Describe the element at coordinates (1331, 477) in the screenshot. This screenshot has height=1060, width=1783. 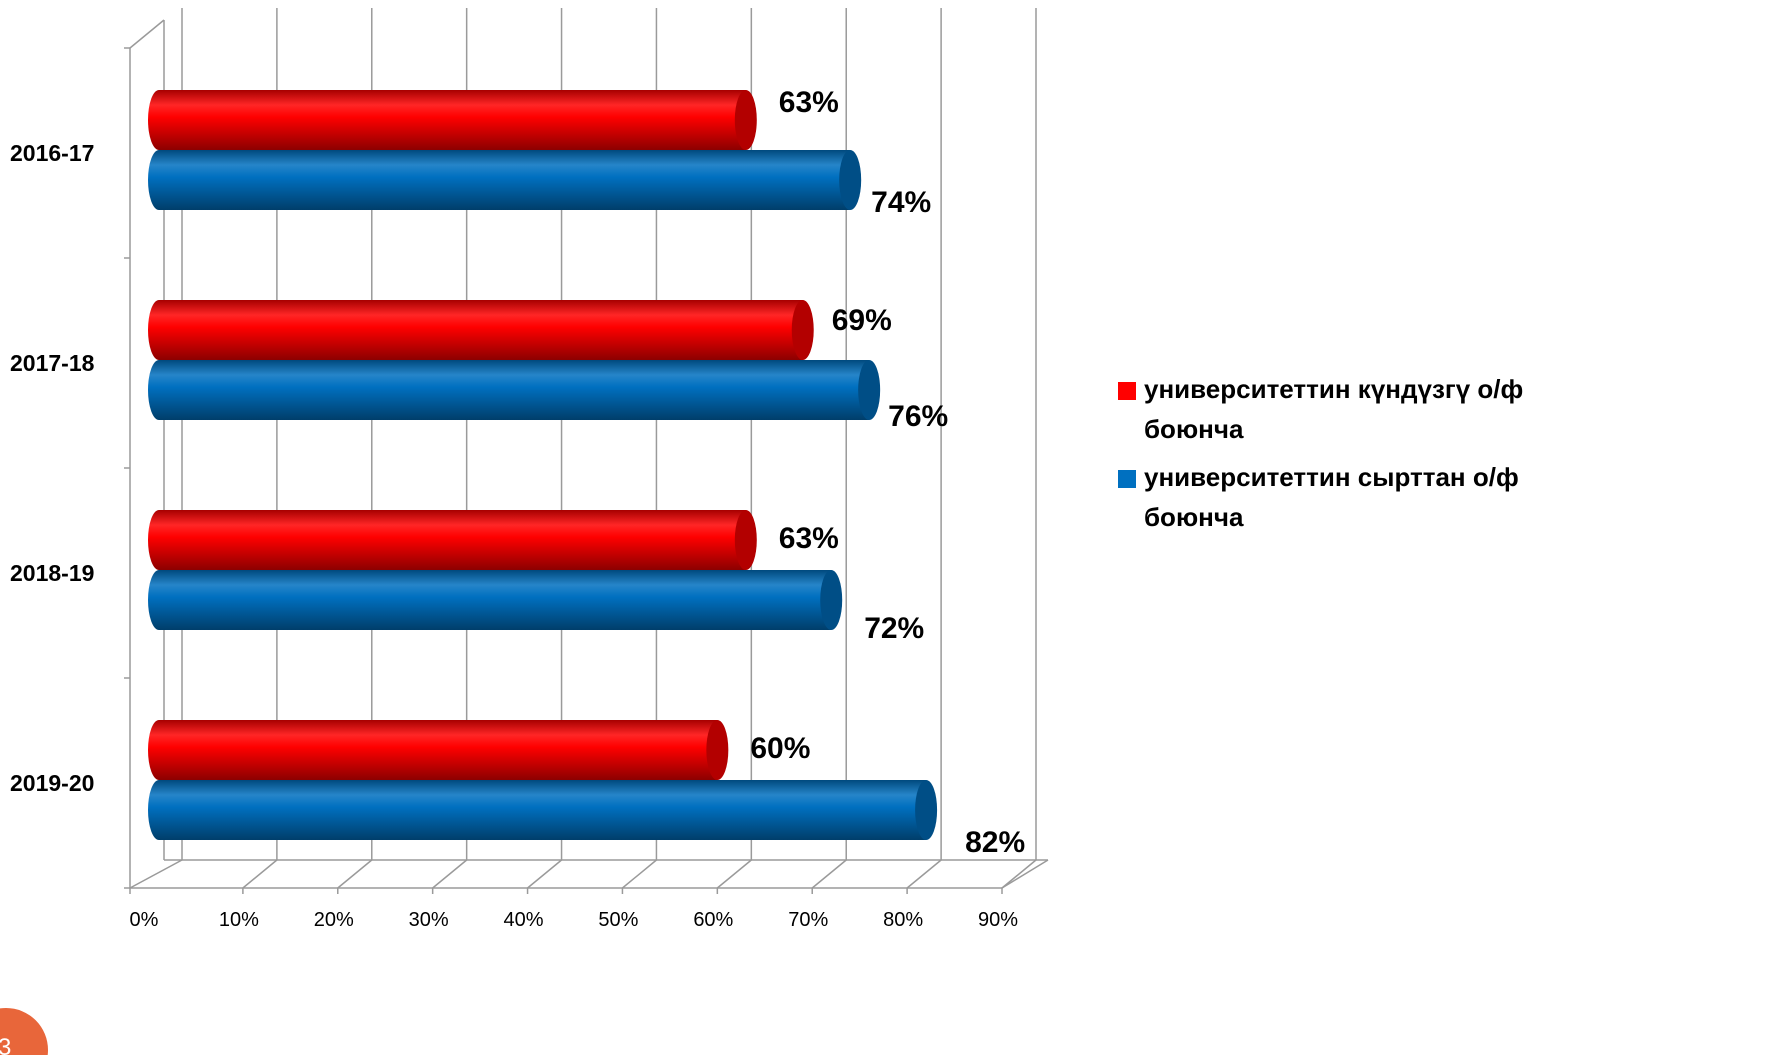
I see `legend-label: университеттин сырттан о/ф` at that location.